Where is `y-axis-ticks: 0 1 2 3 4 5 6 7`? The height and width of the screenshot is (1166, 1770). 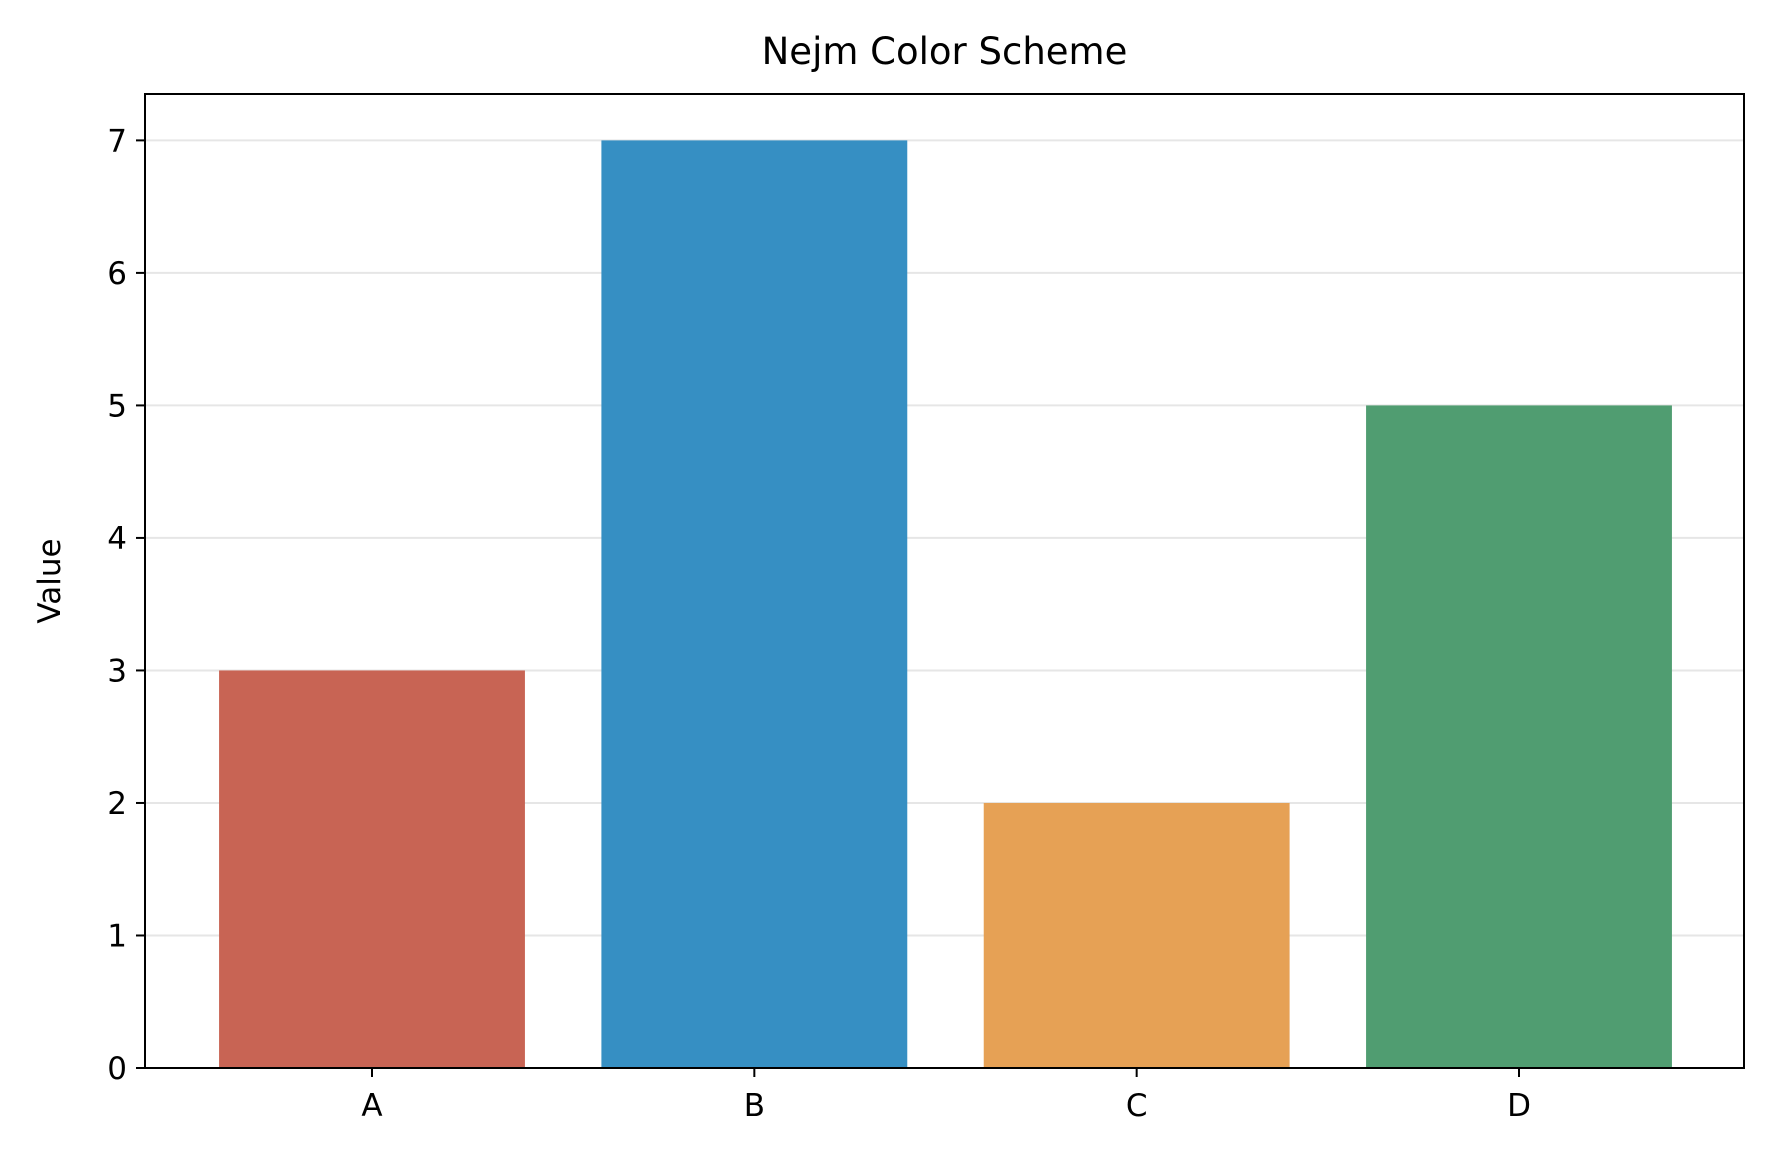
y-axis-ticks: 0 1 2 3 4 5 6 7 is located at coordinates (126, 605).